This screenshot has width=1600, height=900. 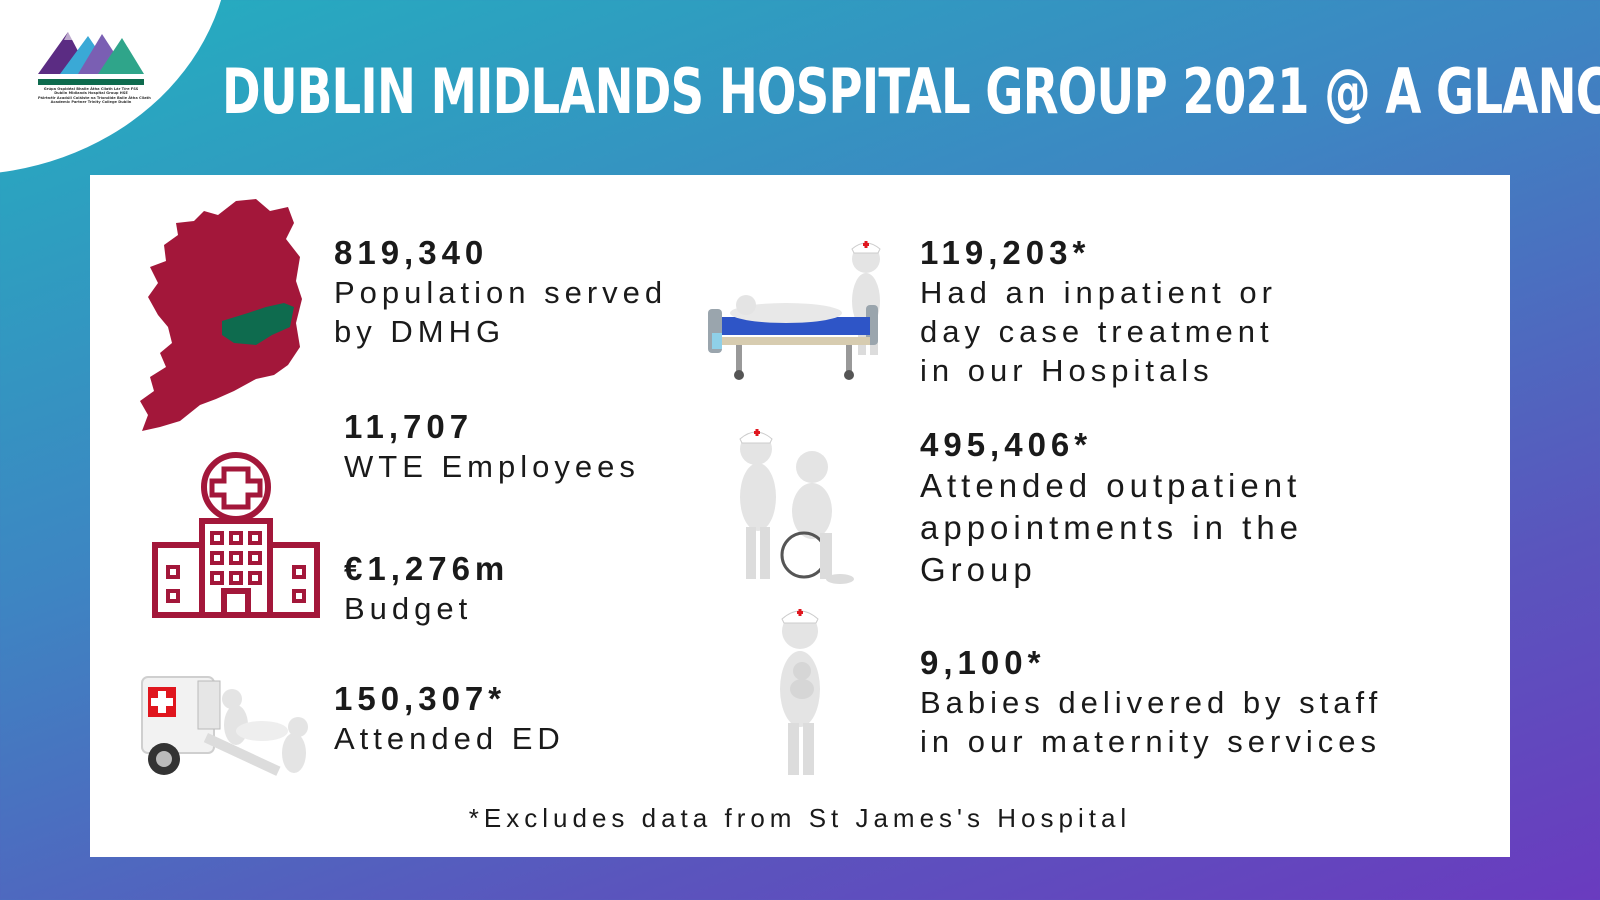 What do you see at coordinates (236, 535) in the screenshot?
I see `hospital-building-icon` at bounding box center [236, 535].